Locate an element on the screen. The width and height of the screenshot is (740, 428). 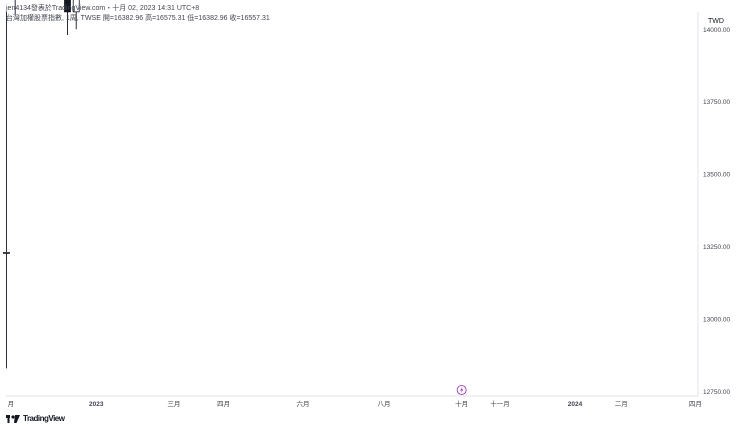
y-tick-label-16: 13750.00 is located at coordinates (716, 102).